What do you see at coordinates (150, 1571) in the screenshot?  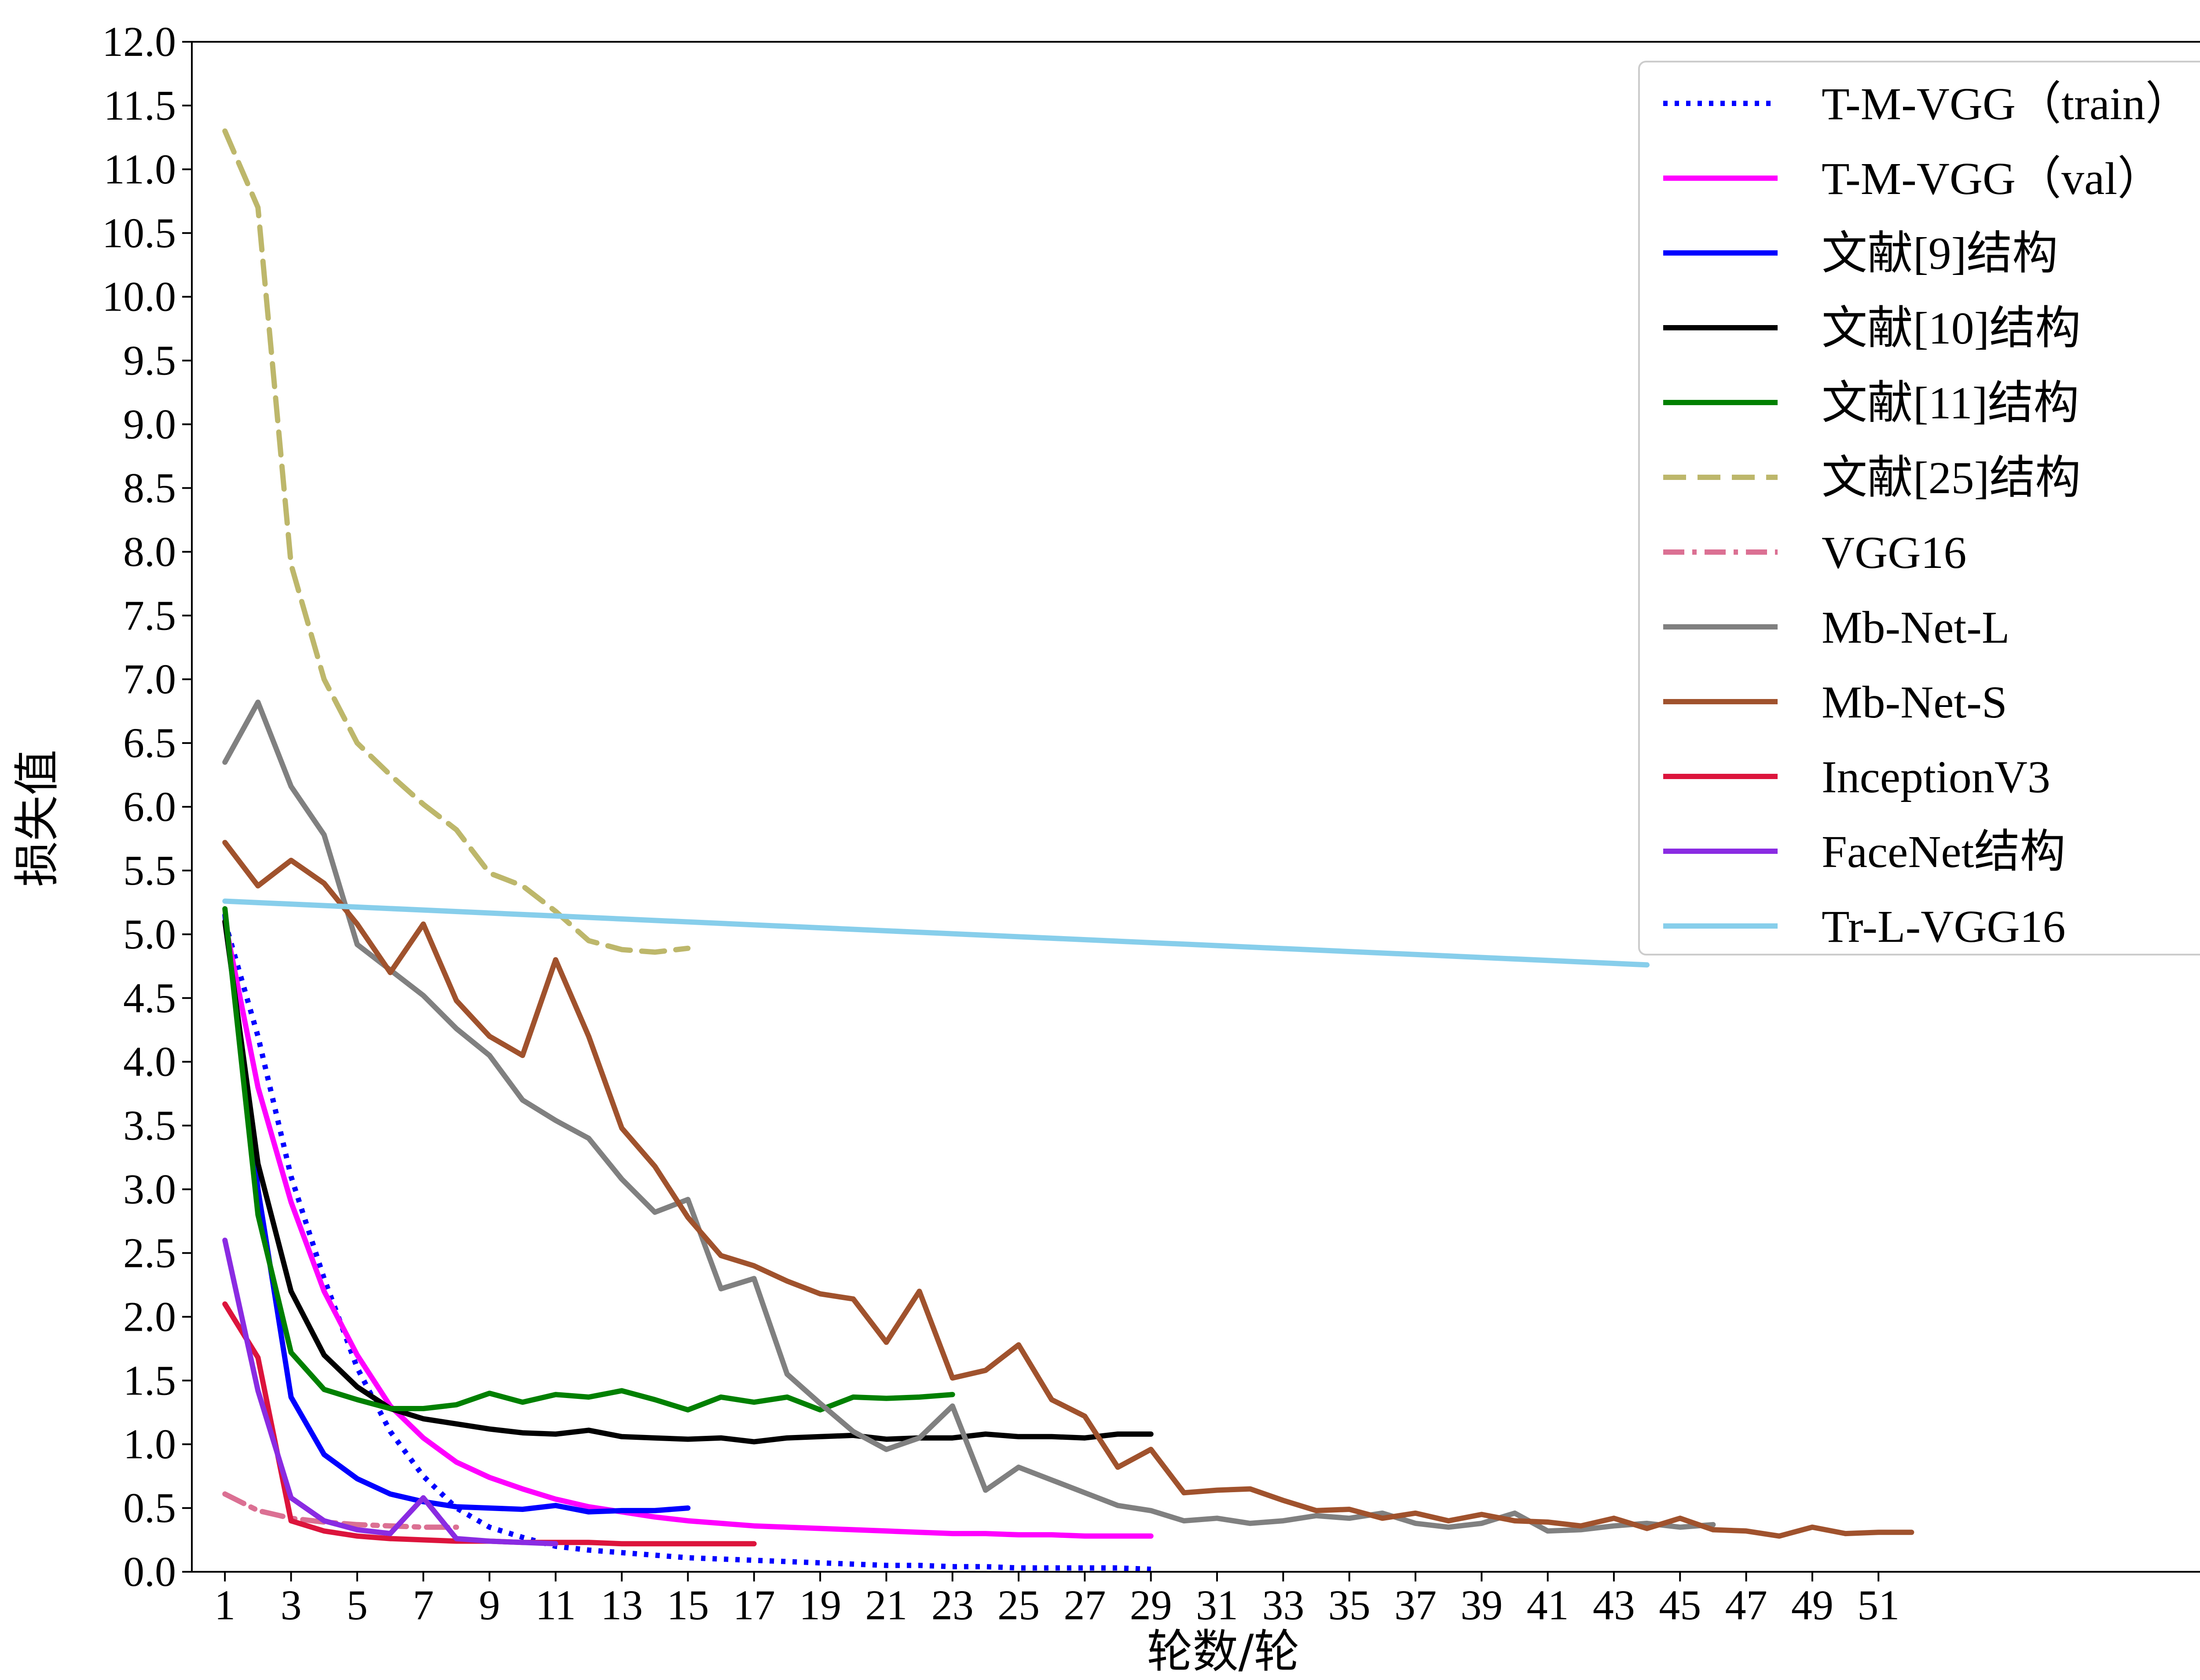 I see `y-tick-label: 0.0` at bounding box center [150, 1571].